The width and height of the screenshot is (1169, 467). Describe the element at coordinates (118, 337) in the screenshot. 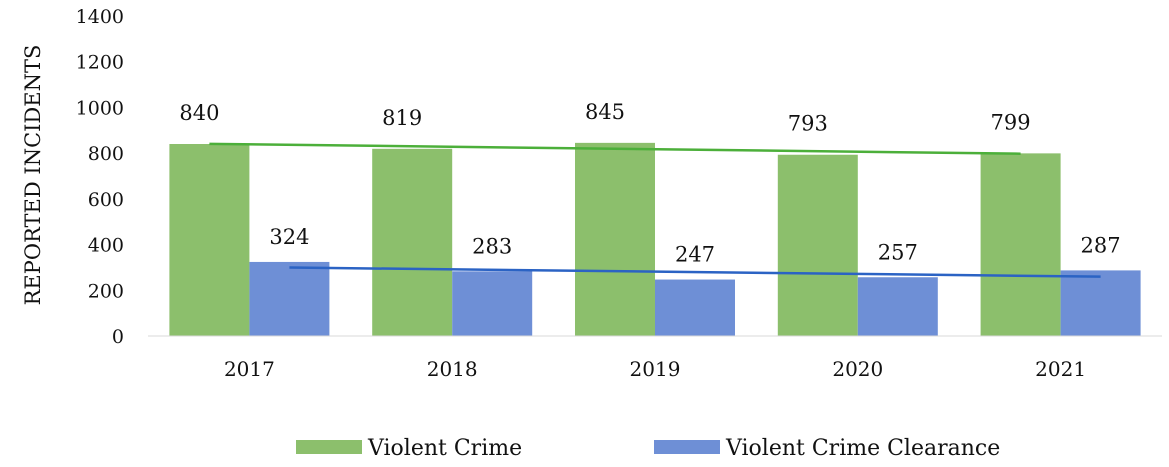

I see `y-tick-label: 0` at that location.